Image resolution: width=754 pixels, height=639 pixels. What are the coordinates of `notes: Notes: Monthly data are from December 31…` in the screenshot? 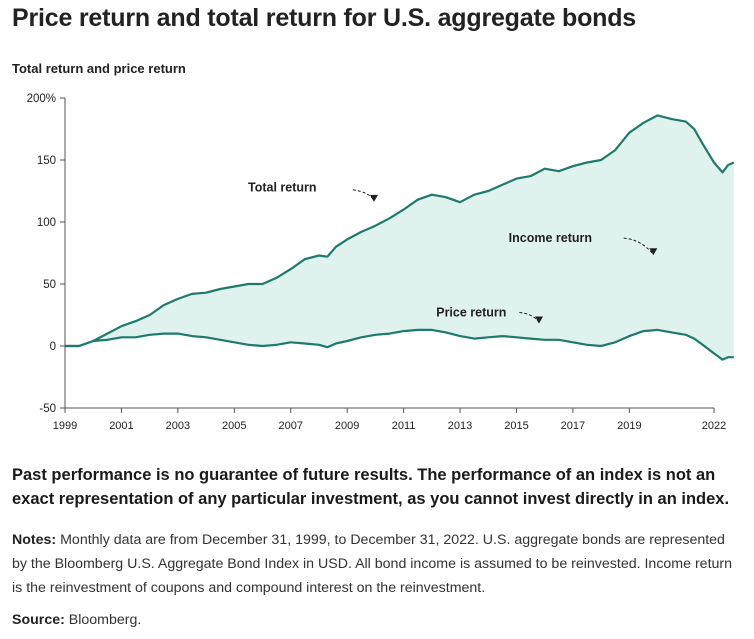 It's located at (377, 564).